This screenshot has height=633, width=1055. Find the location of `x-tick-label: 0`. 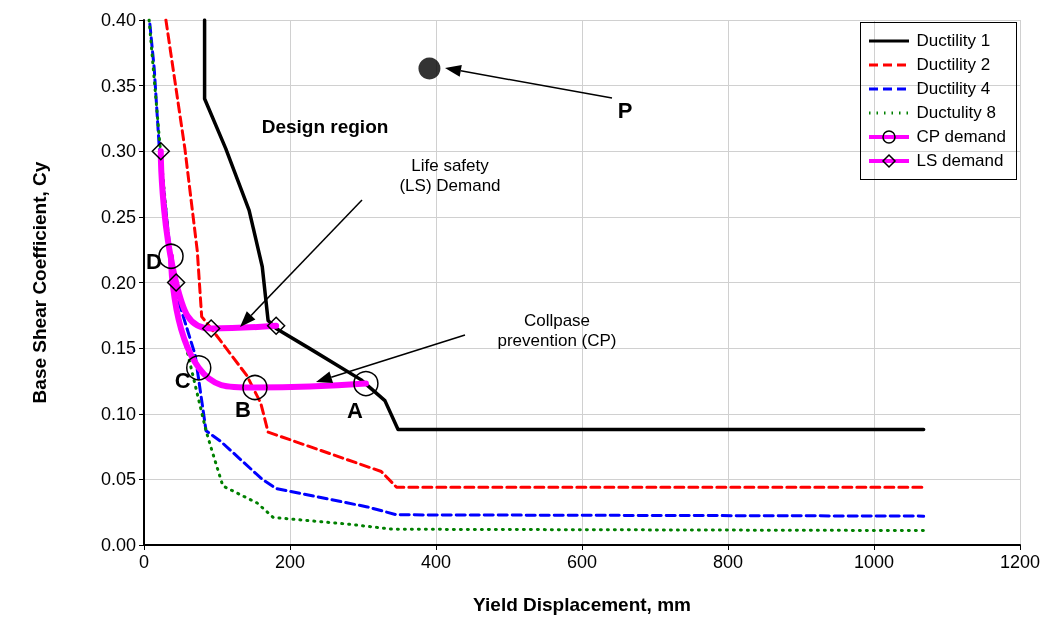

x-tick-label: 0 is located at coordinates (144, 562).